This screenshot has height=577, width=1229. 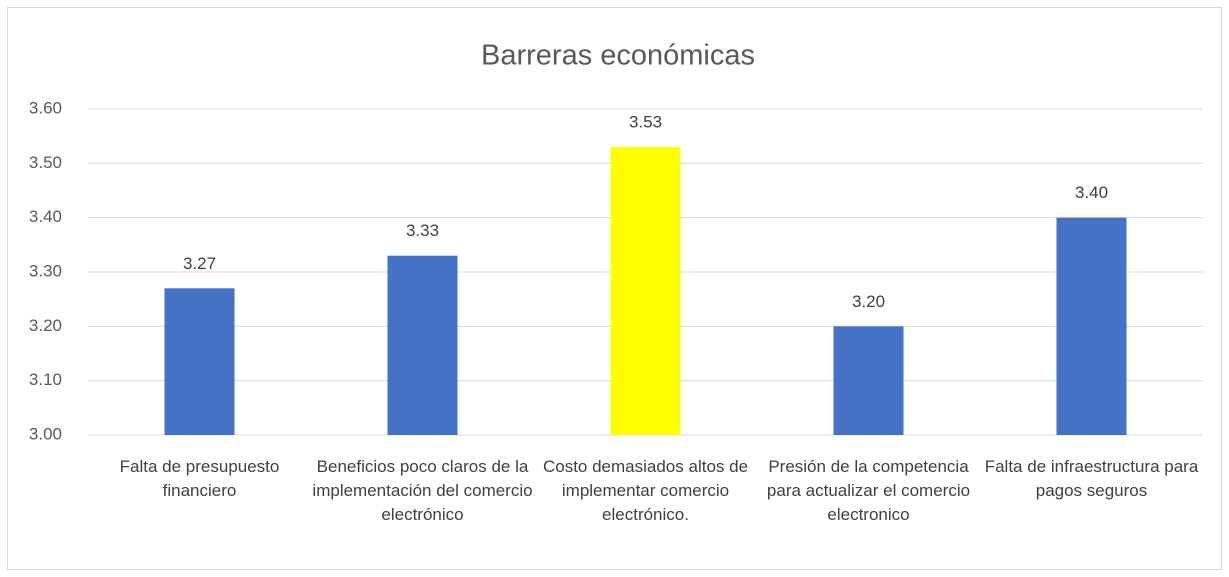 What do you see at coordinates (45, 216) in the screenshot?
I see `y-tick-label: 3.40` at bounding box center [45, 216].